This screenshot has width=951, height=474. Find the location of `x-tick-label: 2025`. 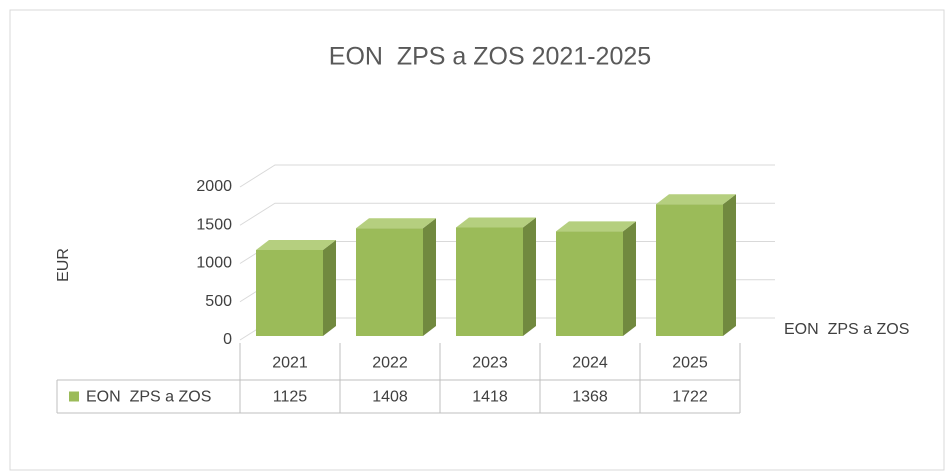

x-tick-label: 2025 is located at coordinates (690, 363).